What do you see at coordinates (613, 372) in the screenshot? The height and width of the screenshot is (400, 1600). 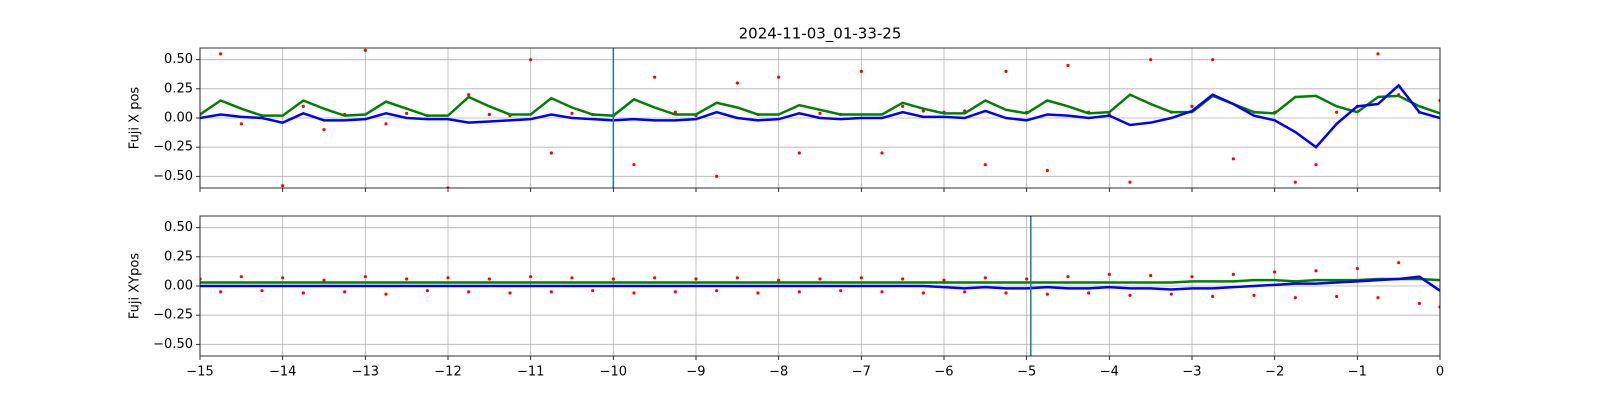 I see `x-tick-label: −10` at bounding box center [613, 372].